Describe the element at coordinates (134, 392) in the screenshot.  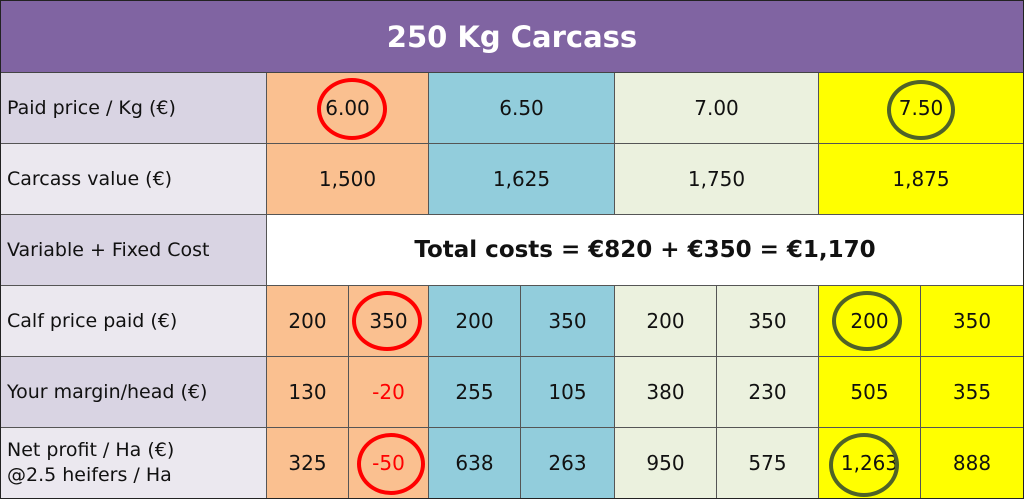
I see `label-margin: Your margin/head (€)` at that location.